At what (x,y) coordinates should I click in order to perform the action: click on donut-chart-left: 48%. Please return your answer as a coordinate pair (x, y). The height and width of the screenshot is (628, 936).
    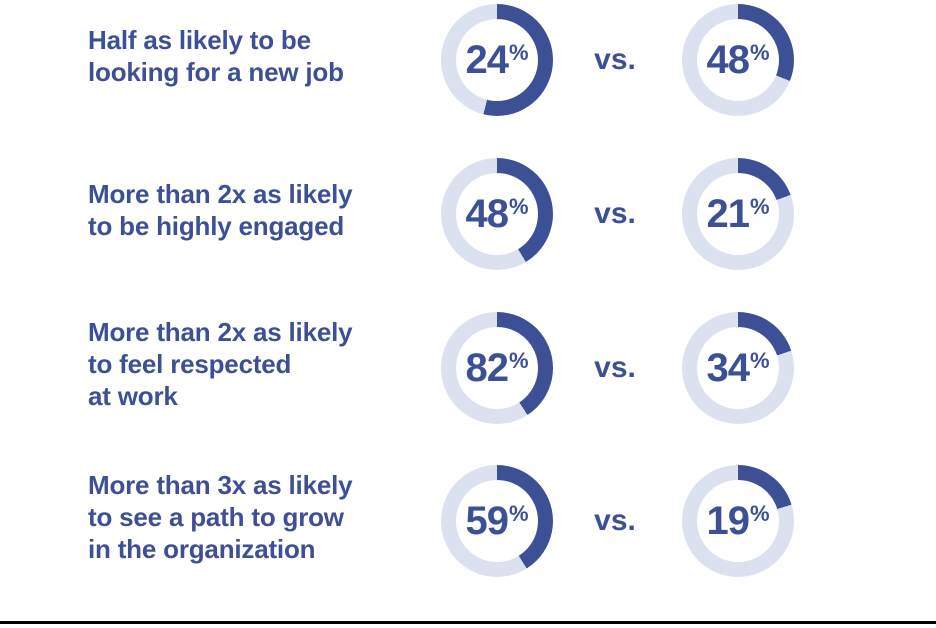
    Looking at the image, I should click on (497, 214).